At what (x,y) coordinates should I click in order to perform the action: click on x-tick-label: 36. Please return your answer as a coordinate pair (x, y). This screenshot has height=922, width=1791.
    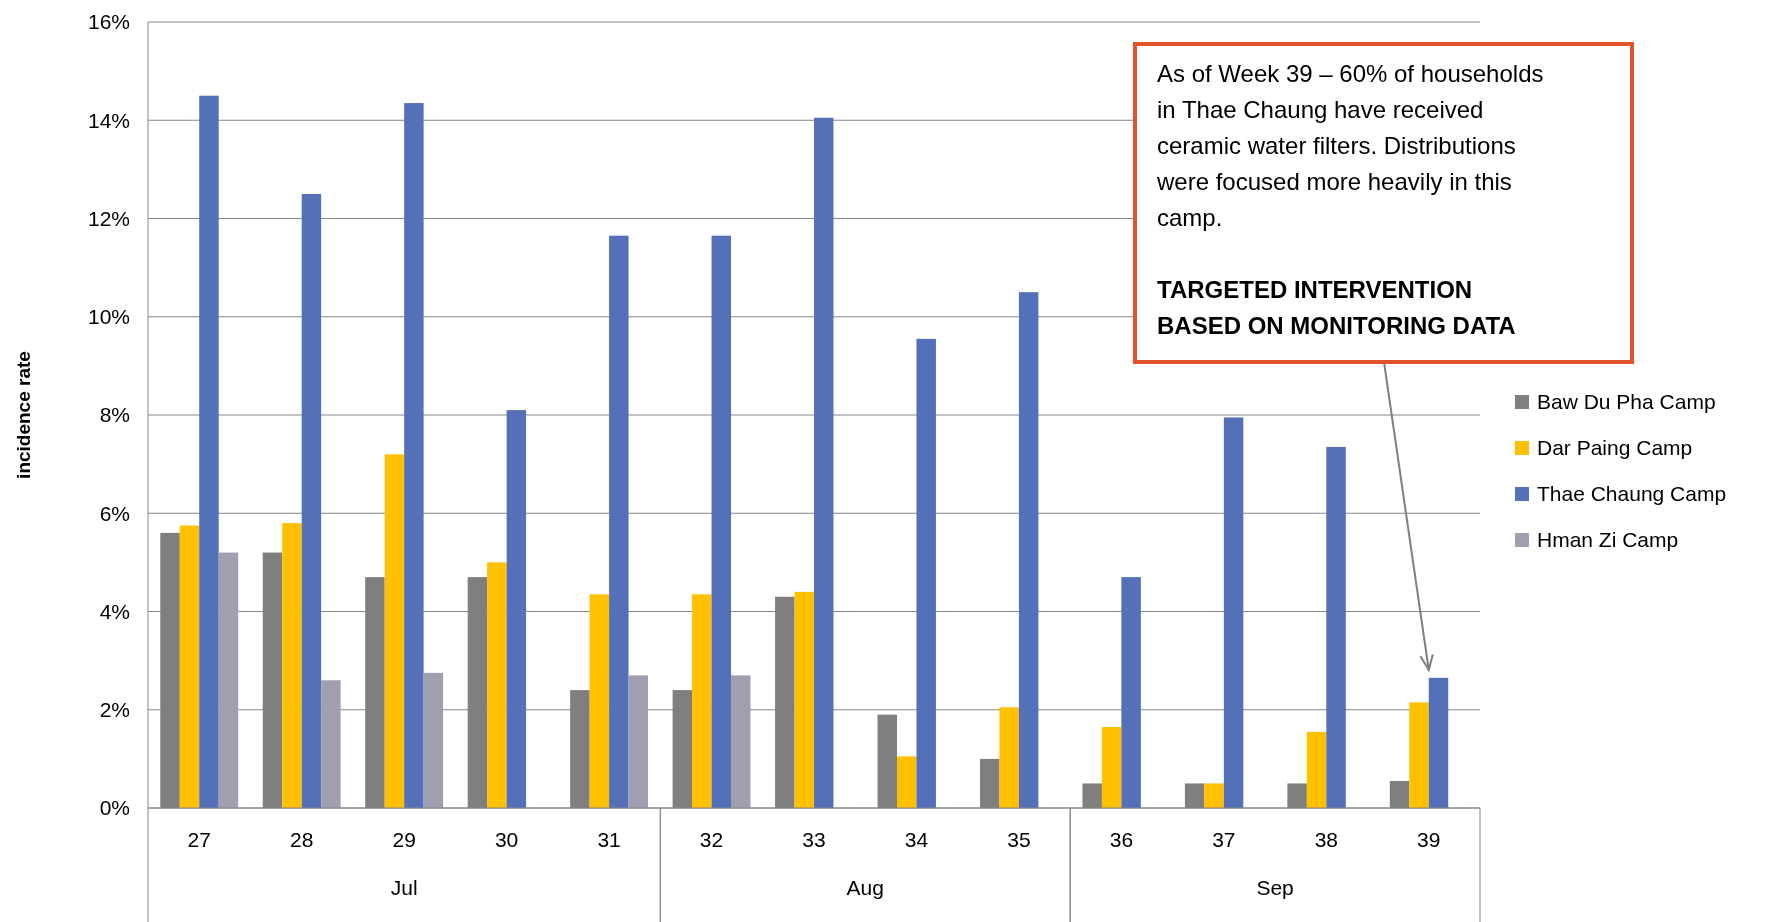
    Looking at the image, I should click on (1121, 840).